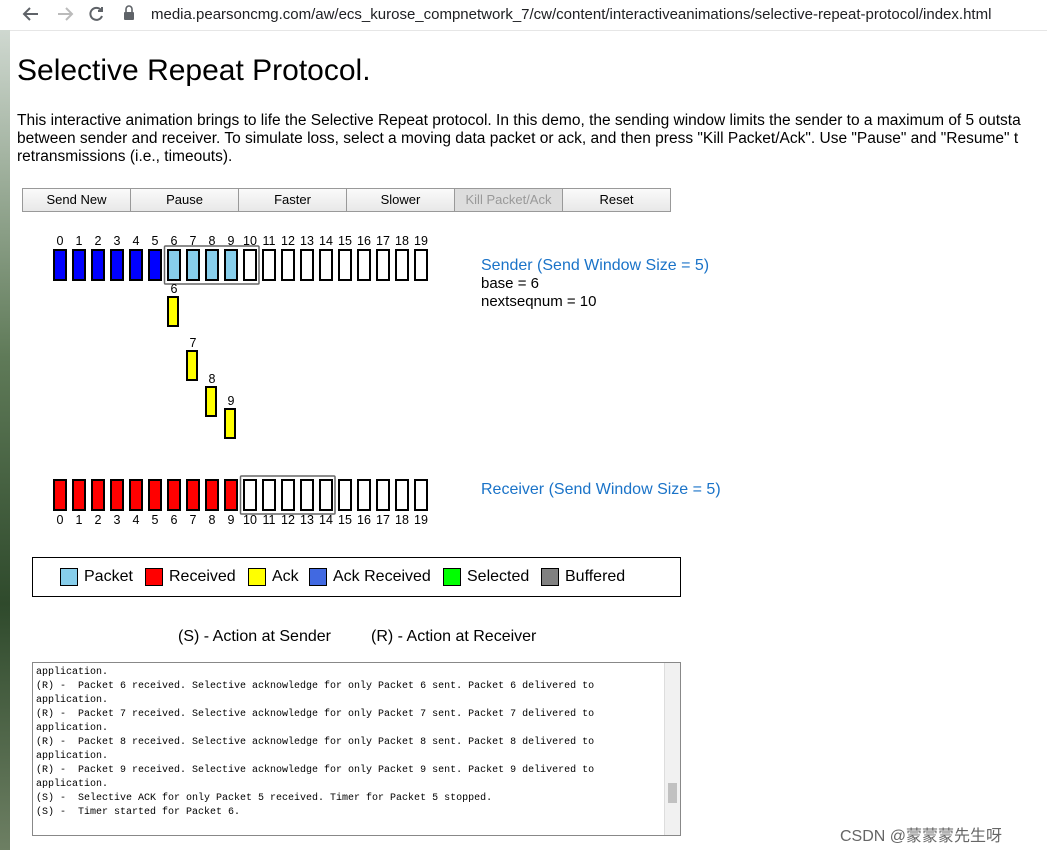  Describe the element at coordinates (250, 520) in the screenshot. I see `seq-number: 10` at that location.